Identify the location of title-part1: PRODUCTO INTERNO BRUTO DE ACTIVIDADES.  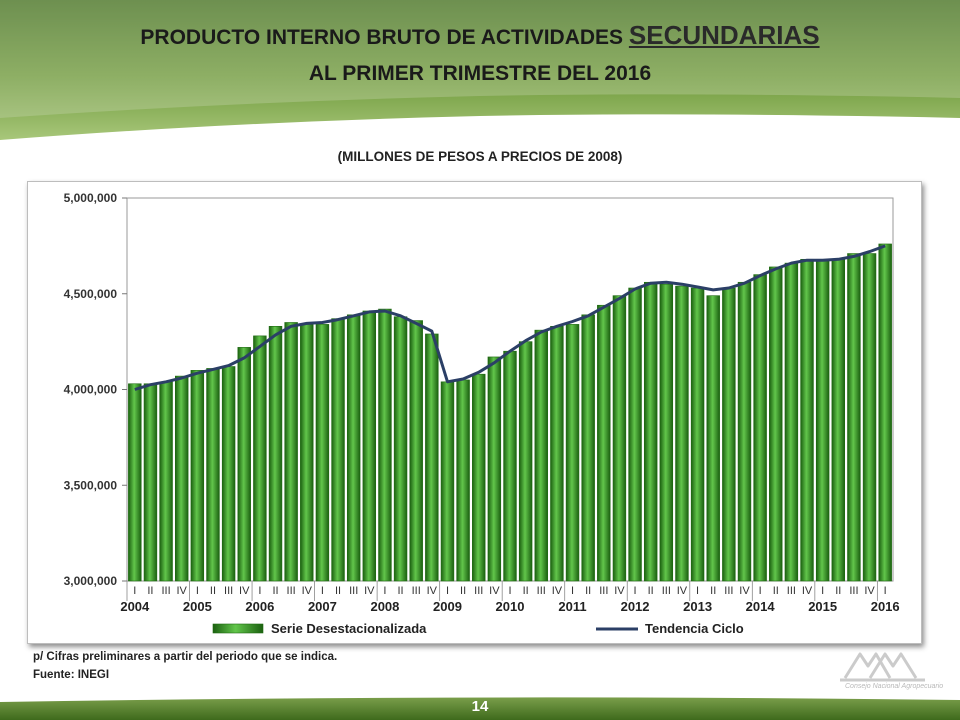
(384, 37).